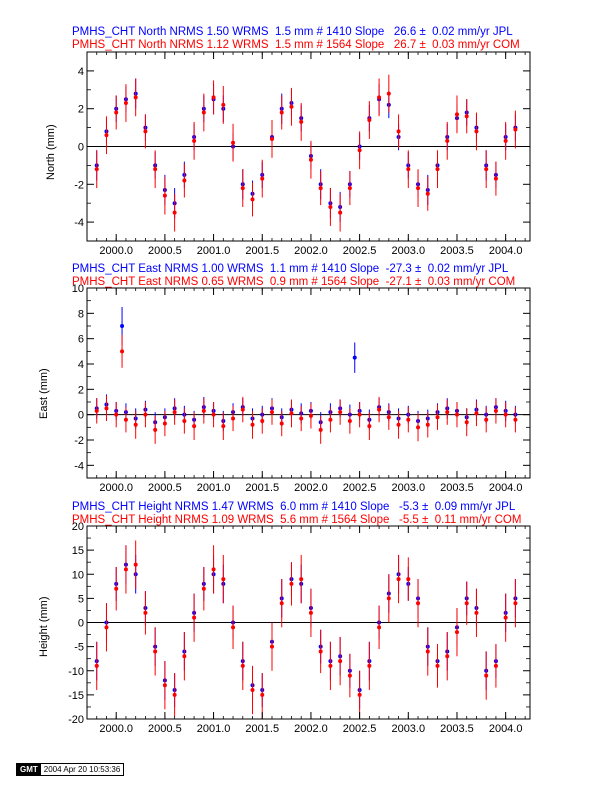 This screenshot has width=612, height=792. What do you see at coordinates (262, 488) in the screenshot?
I see `east-x-tick-label: 2001.5` at bounding box center [262, 488].